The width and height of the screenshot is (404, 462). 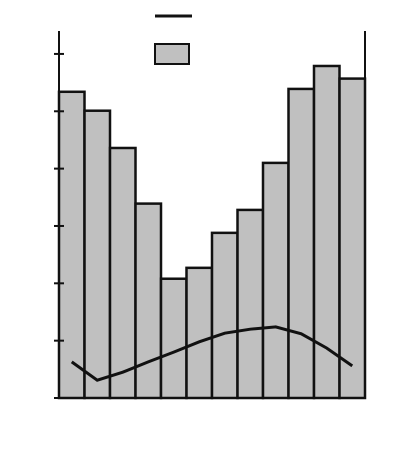 I want to click on line-series, so click(x=212, y=353).